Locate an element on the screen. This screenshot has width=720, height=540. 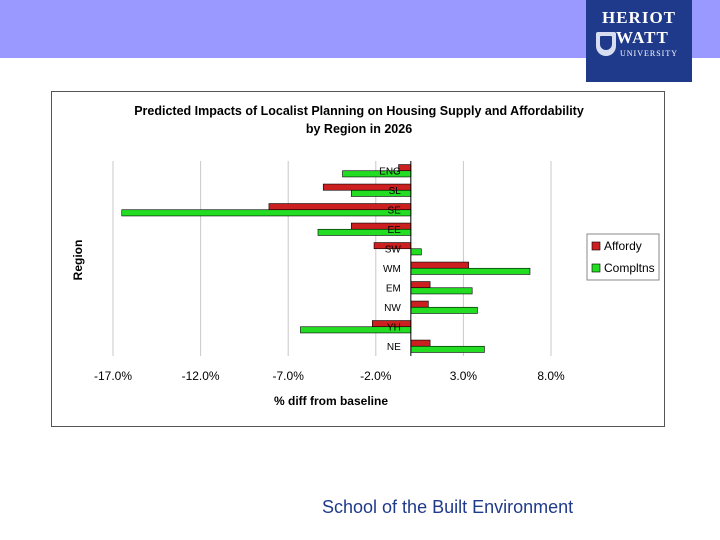
logo-line-1: HERIOT is located at coordinates (639, 17).